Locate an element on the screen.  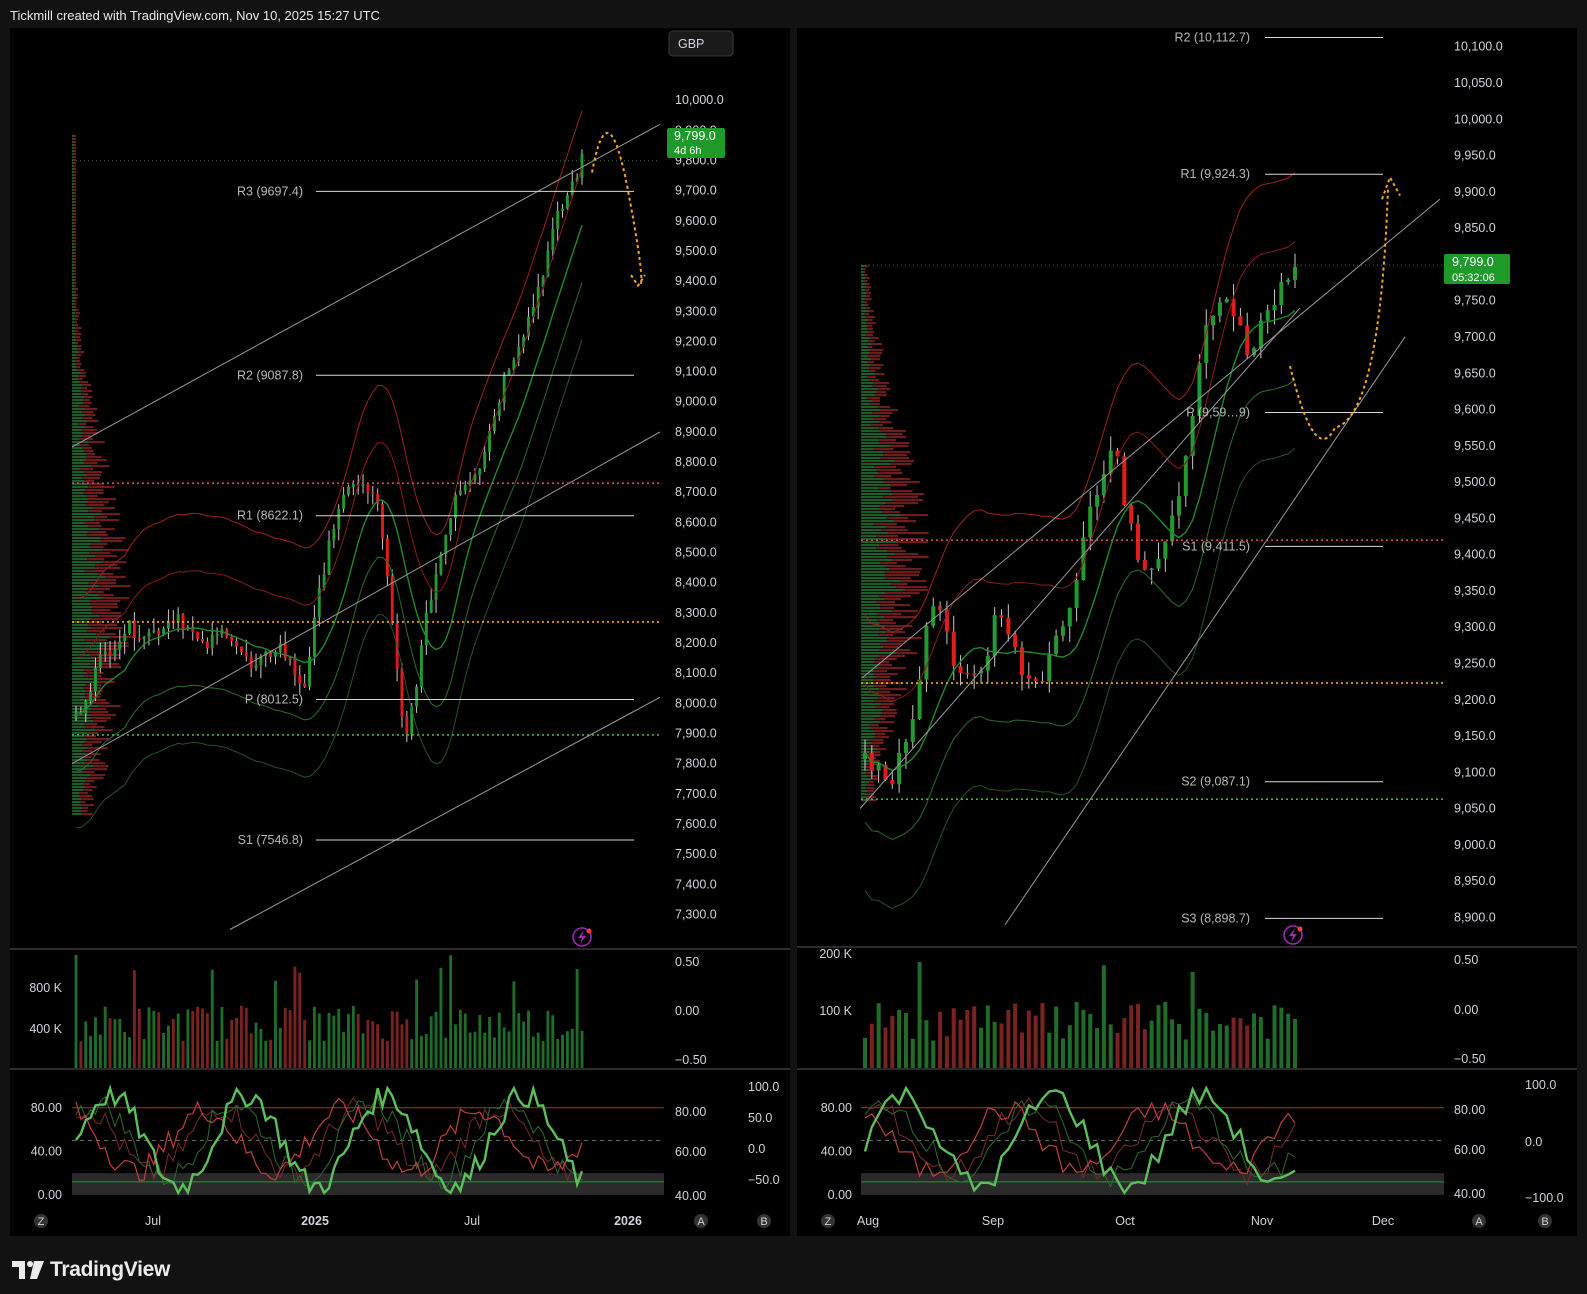
left-scale-button-z: Z is located at coordinates (41, 1221).